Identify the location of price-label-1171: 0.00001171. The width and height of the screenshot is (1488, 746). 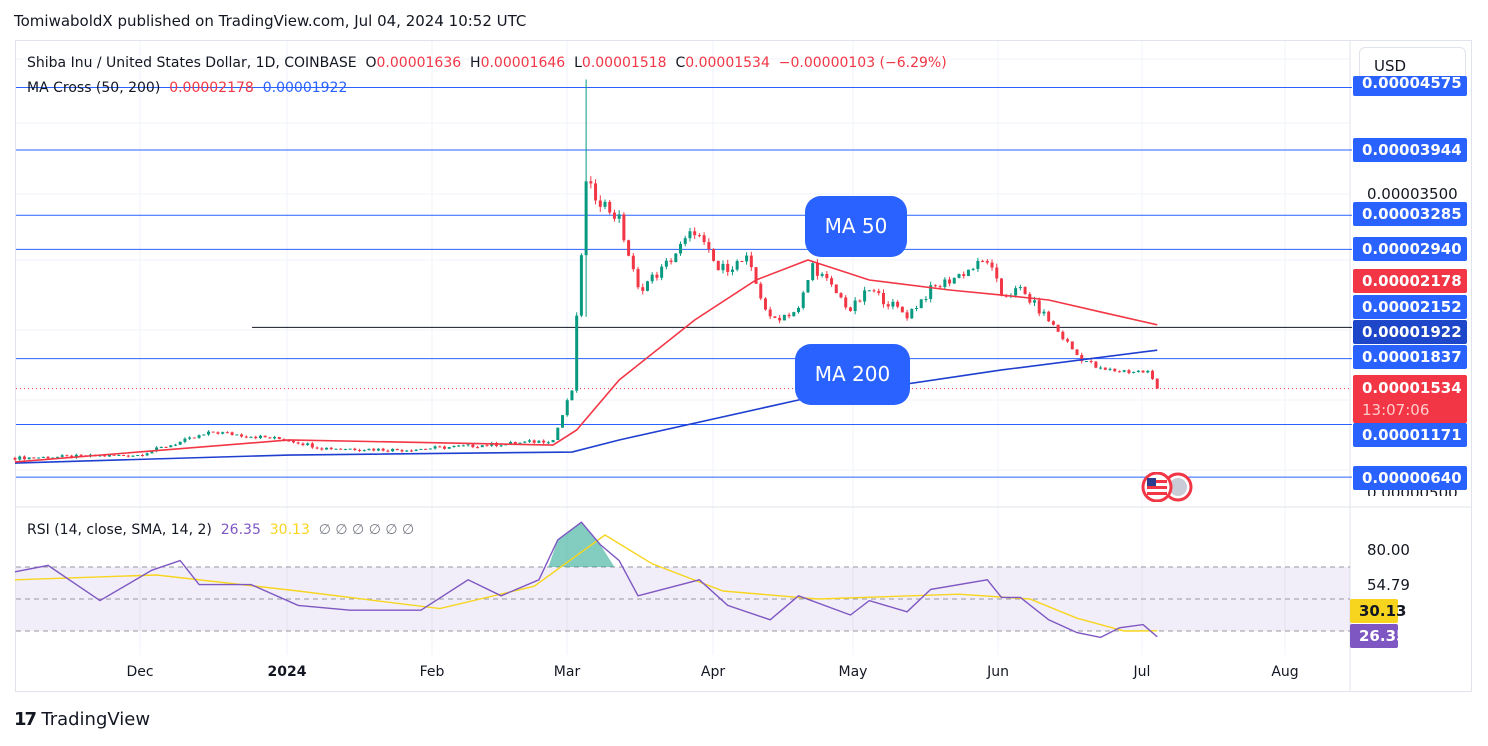
(1410, 435).